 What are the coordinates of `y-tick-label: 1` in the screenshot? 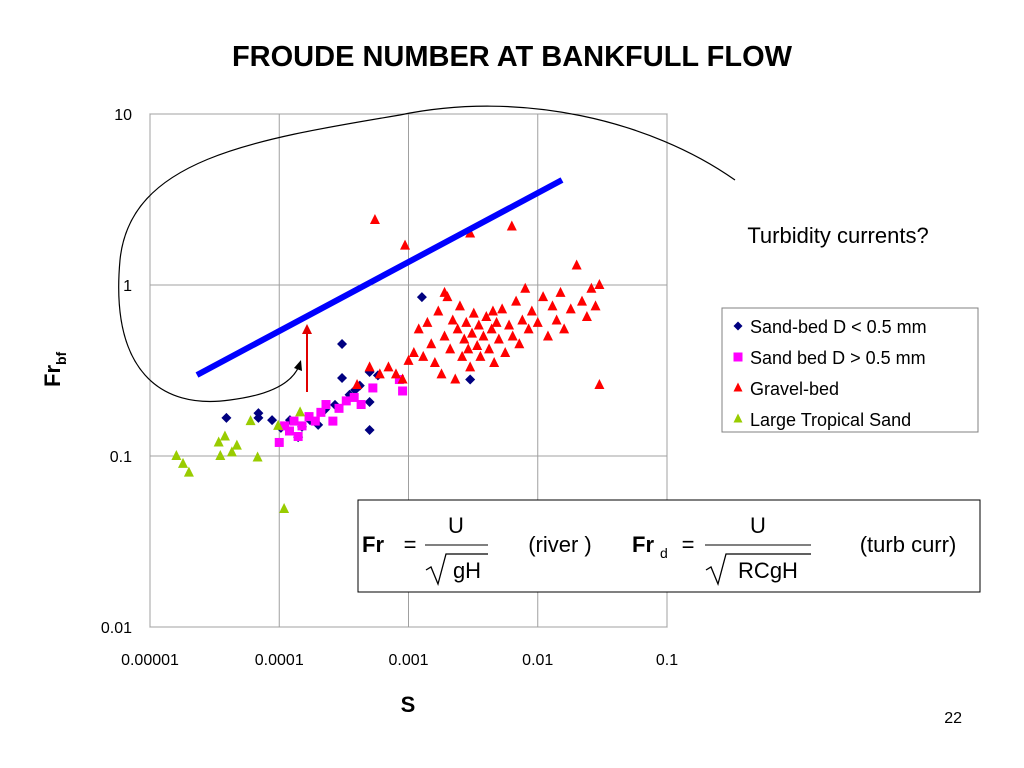 It's located at (127, 286).